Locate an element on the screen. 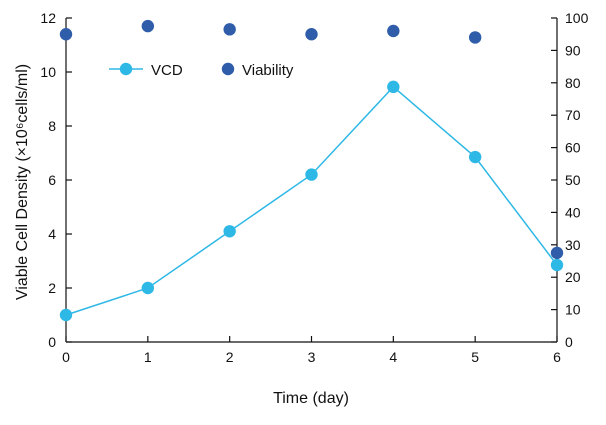  y-right-tick-label: 0 is located at coordinates (569, 342).